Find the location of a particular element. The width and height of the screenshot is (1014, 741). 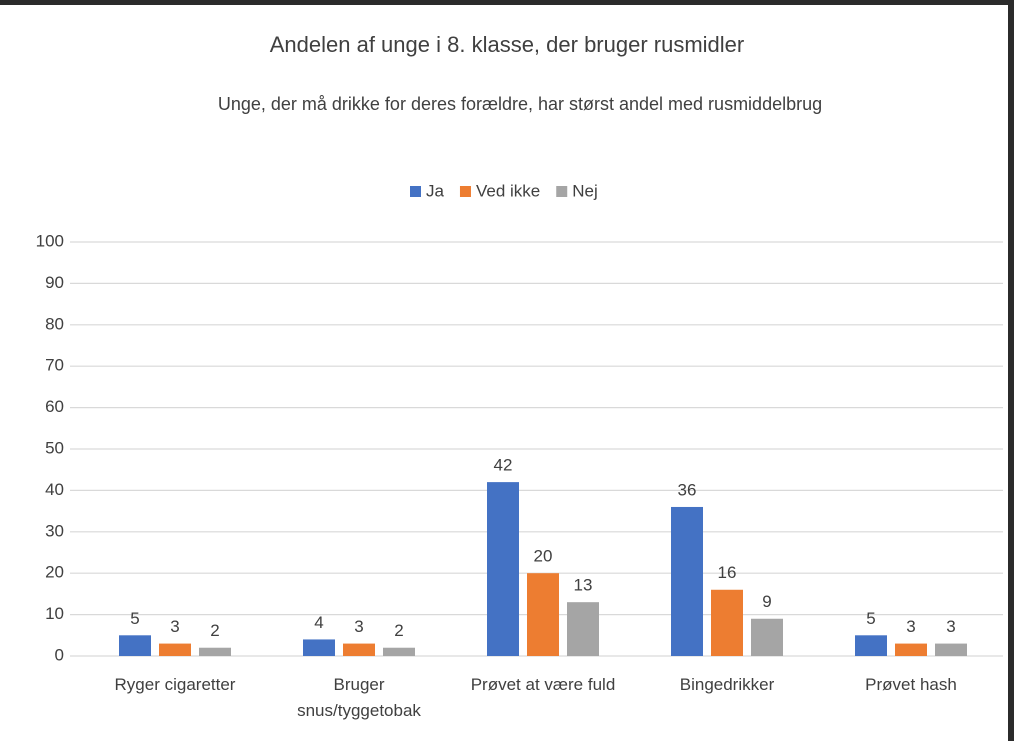

value-label: 16 is located at coordinates (727, 572).